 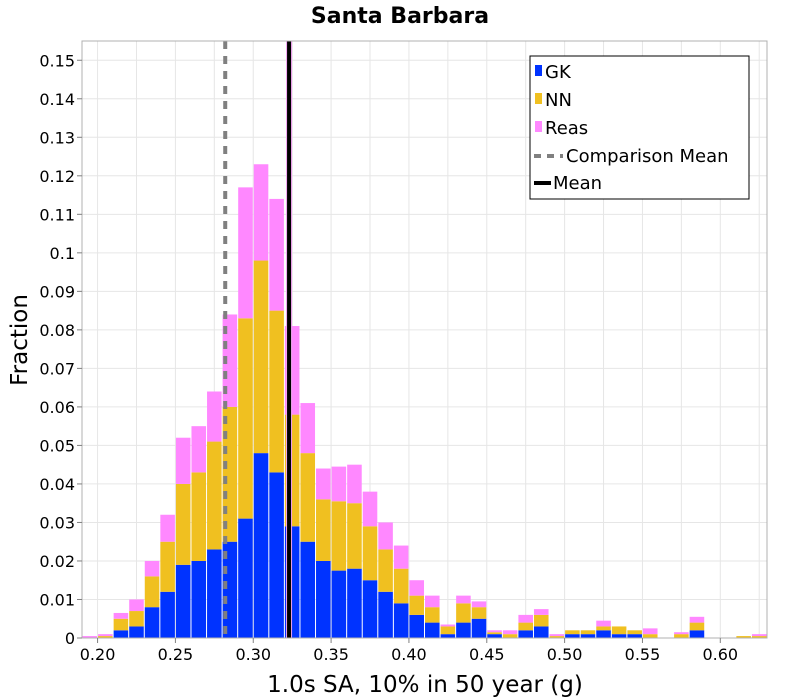 What do you see at coordinates (57, 522) in the screenshot?
I see `y-tick-label: 0.03` at bounding box center [57, 522].